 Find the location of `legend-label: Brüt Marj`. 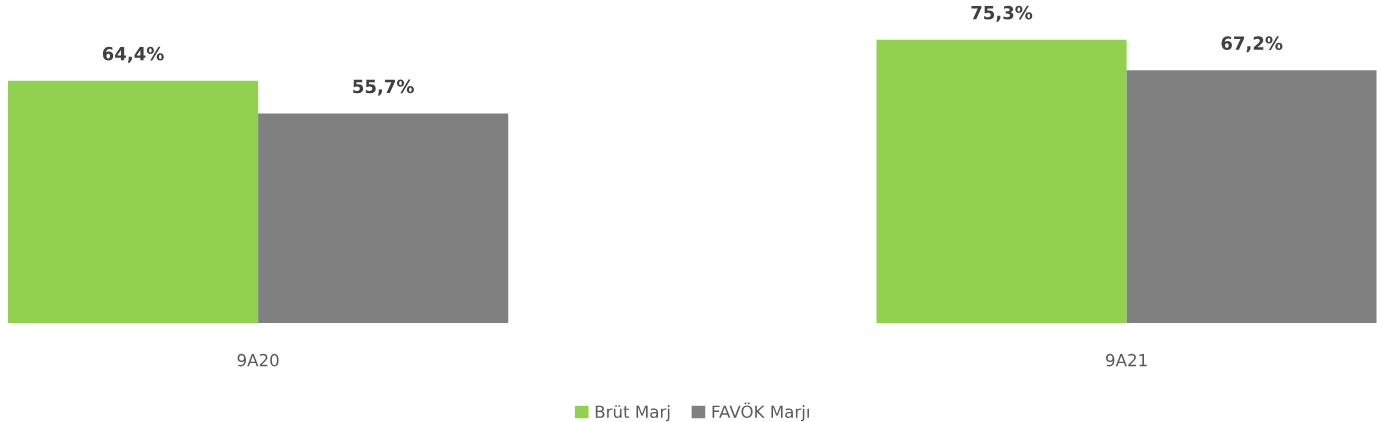

legend-label: Brüt Marj is located at coordinates (632, 413).